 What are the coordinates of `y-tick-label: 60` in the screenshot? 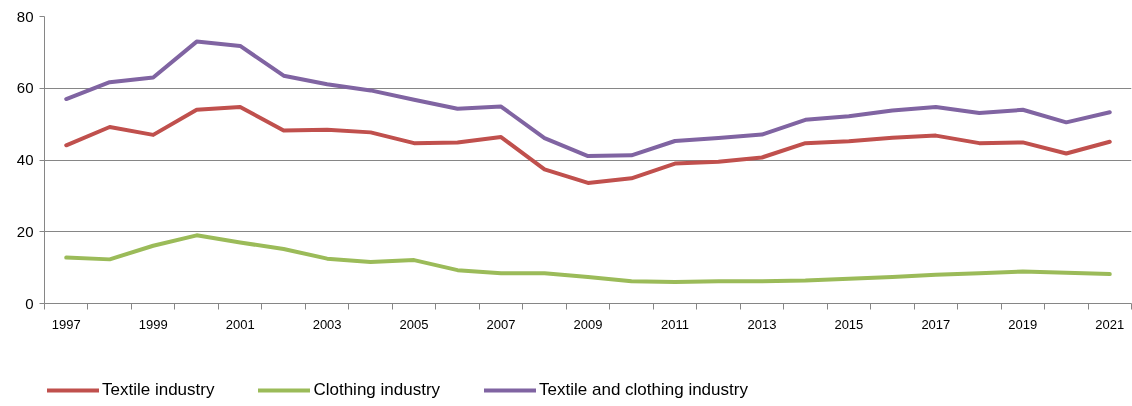 It's located at (25, 88).